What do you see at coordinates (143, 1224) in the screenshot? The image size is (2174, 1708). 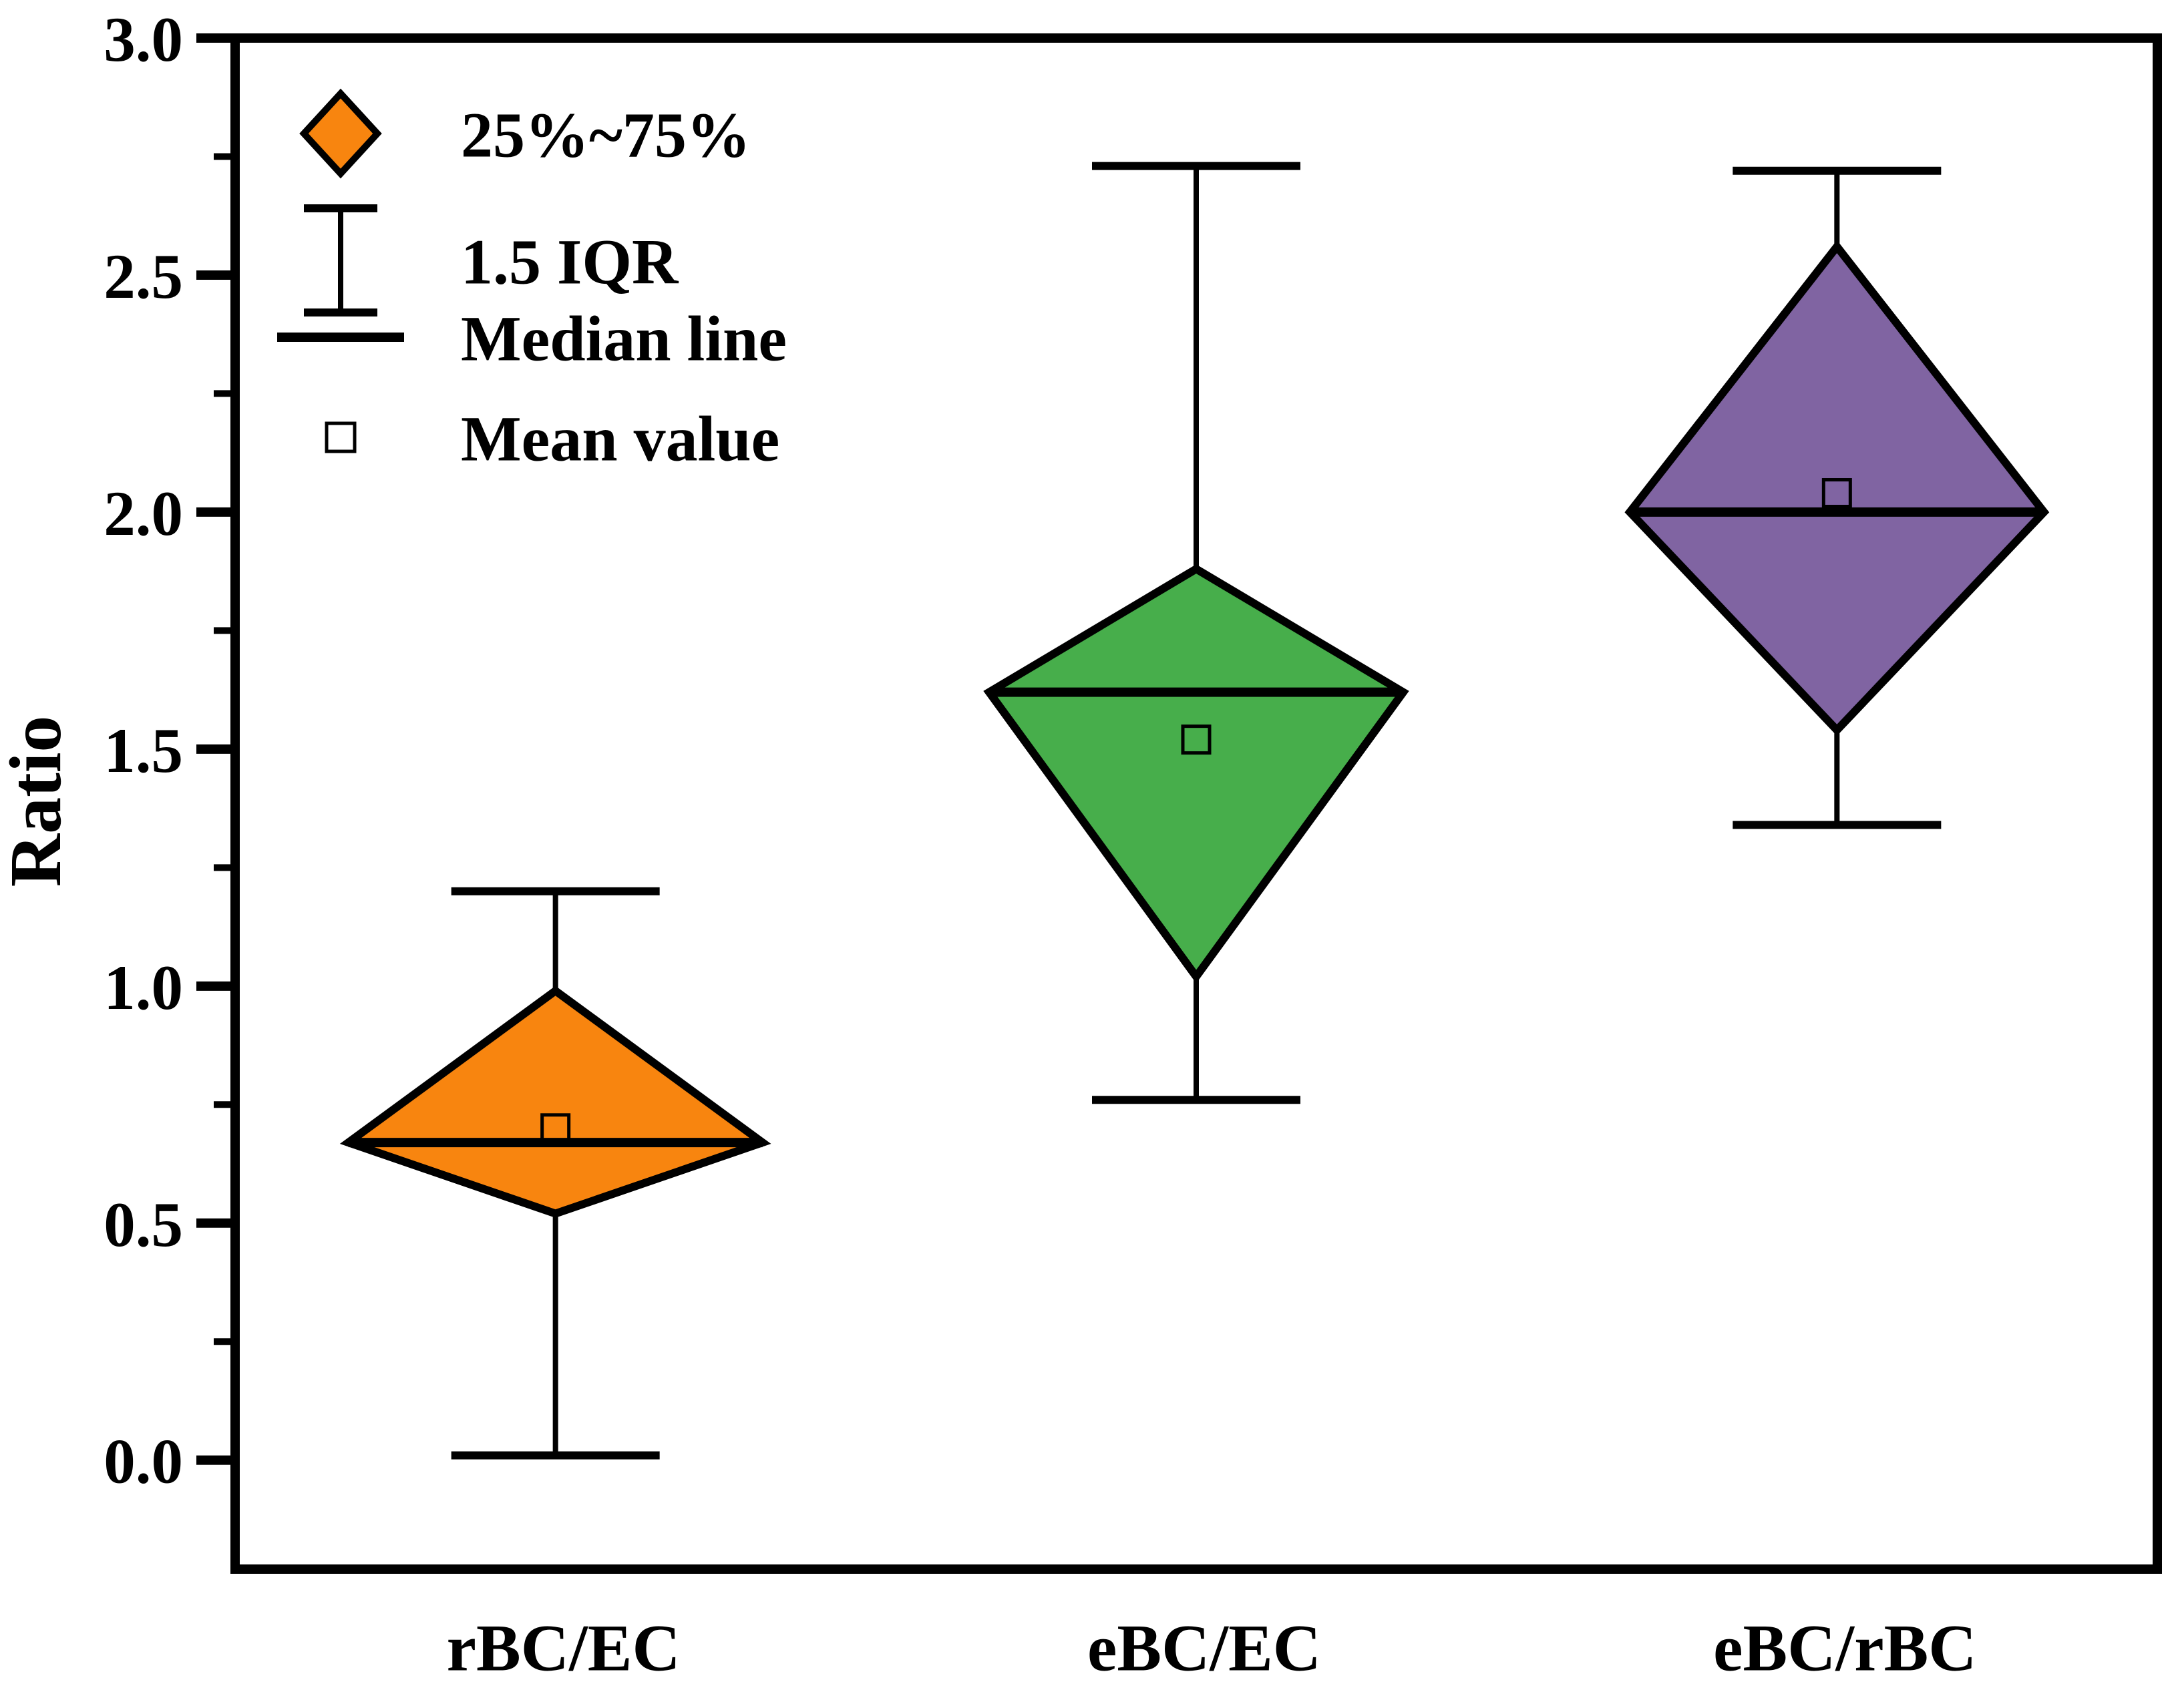 I see `y-axis-tick-label: 0.5` at bounding box center [143, 1224].